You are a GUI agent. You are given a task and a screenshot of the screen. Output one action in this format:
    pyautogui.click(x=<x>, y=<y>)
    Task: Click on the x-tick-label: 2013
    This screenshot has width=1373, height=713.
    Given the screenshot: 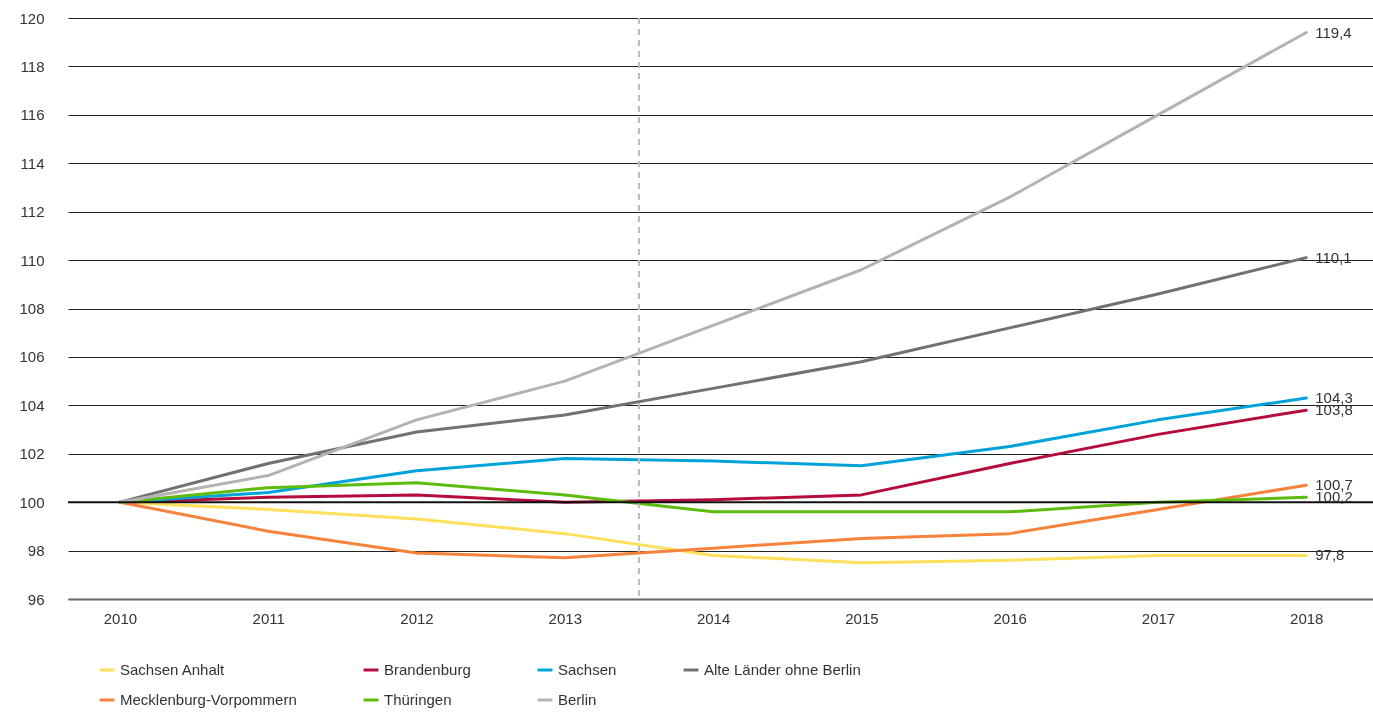 What is the action you would take?
    pyautogui.click(x=565, y=618)
    